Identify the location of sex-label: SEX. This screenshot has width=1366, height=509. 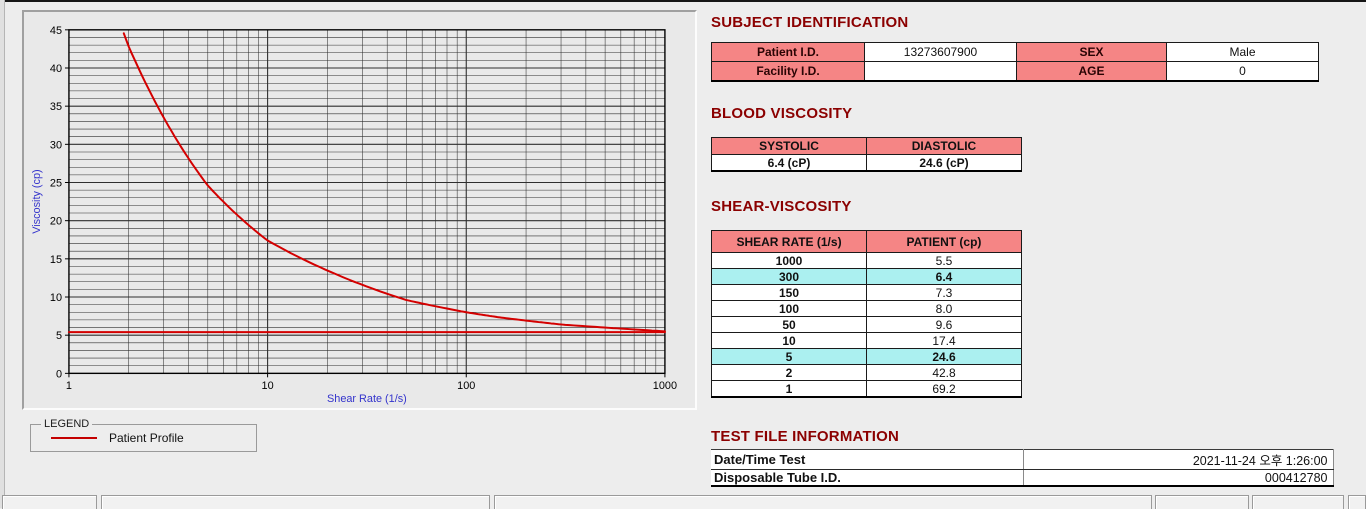
(1091, 52).